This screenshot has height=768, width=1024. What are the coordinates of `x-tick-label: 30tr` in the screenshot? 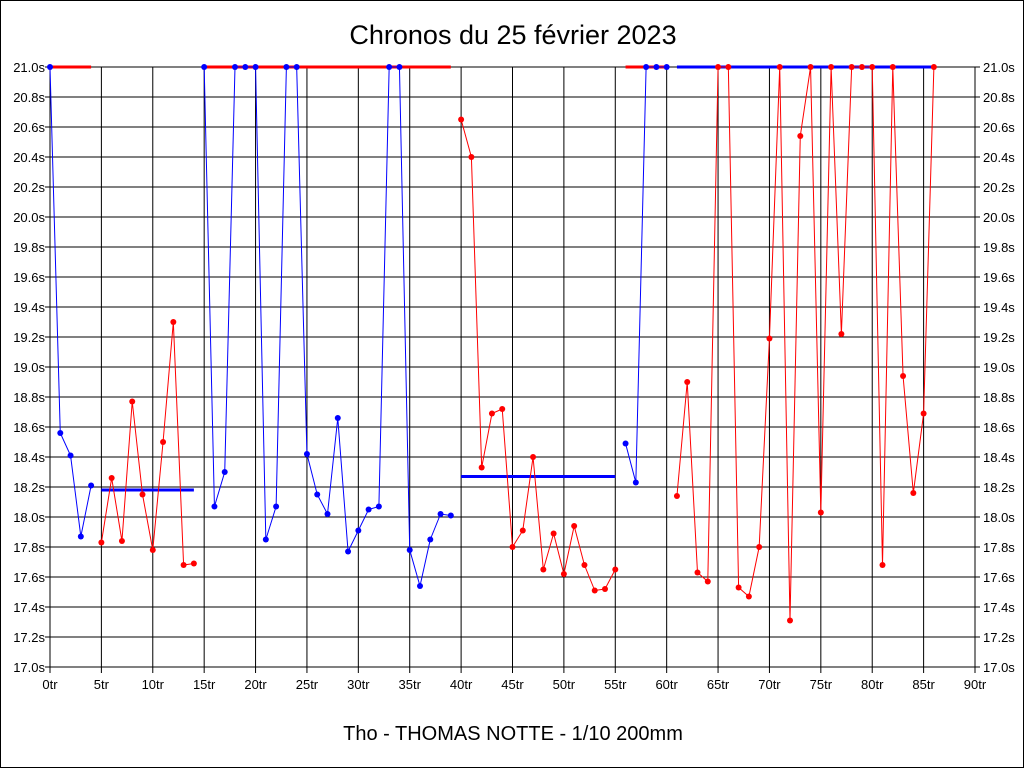 It's located at (358, 684).